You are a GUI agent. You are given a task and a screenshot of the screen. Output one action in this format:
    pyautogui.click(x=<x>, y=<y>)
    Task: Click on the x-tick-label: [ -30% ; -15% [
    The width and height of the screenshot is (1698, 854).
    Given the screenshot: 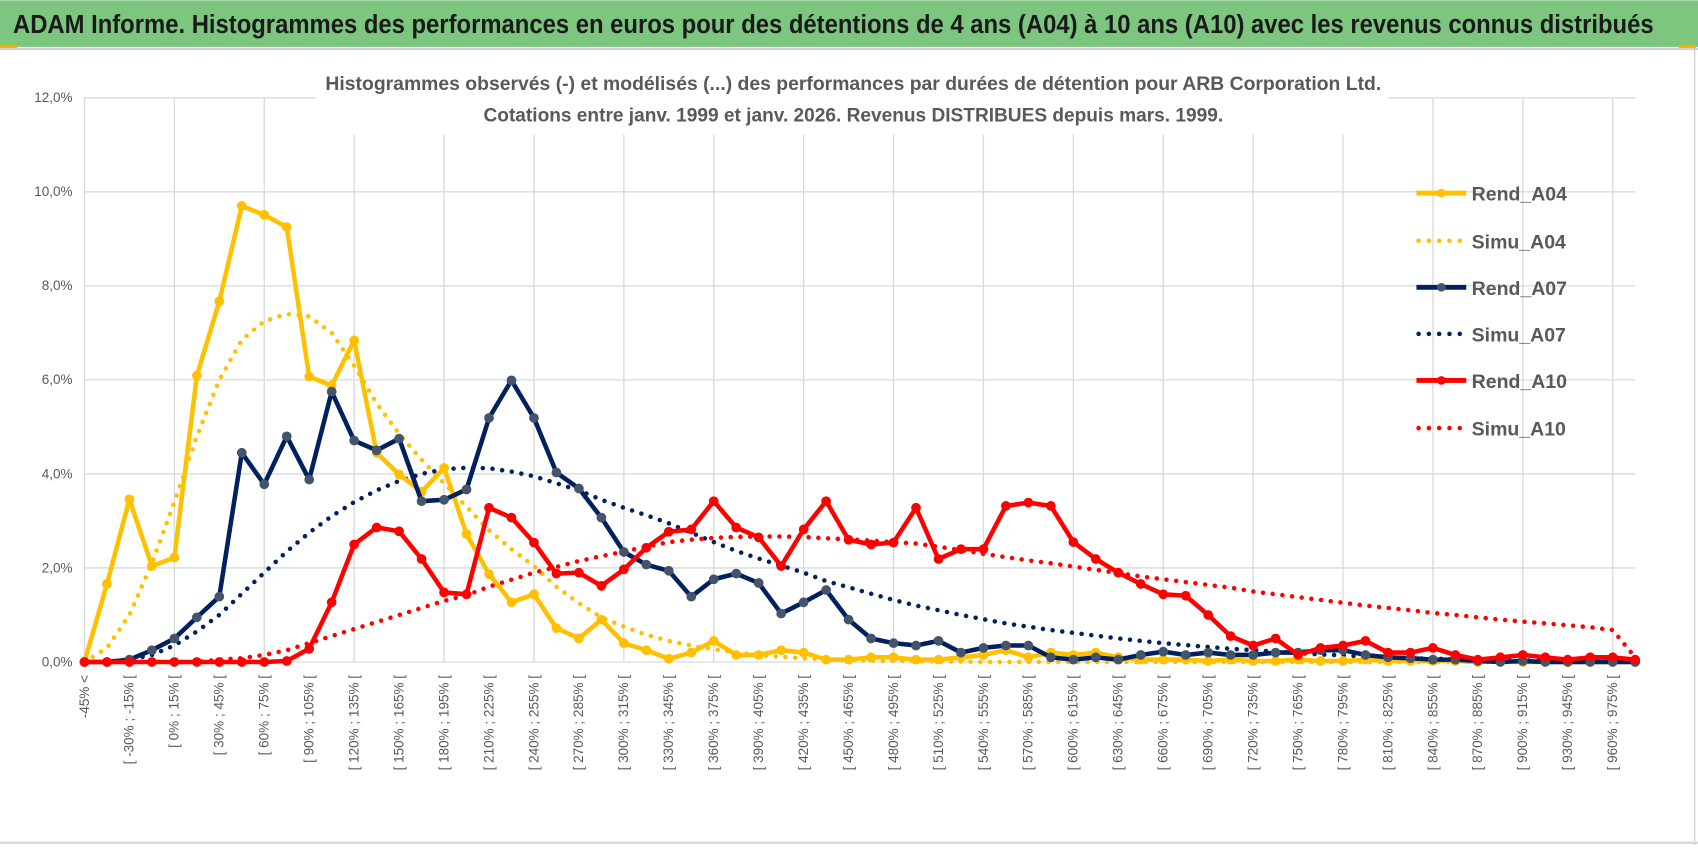 What is the action you would take?
    pyautogui.click(x=129, y=720)
    